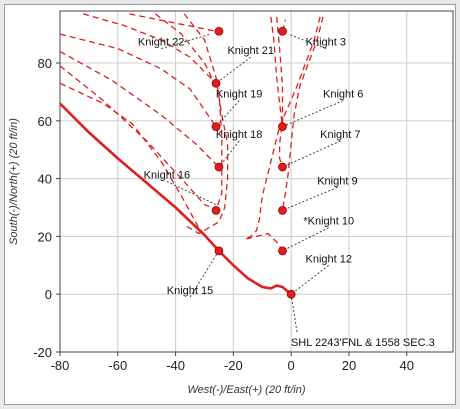 Image resolution: width=460 pixels, height=409 pixels. Describe the element at coordinates (45, 121) in the screenshot. I see `y-tick-label: 60` at that location.